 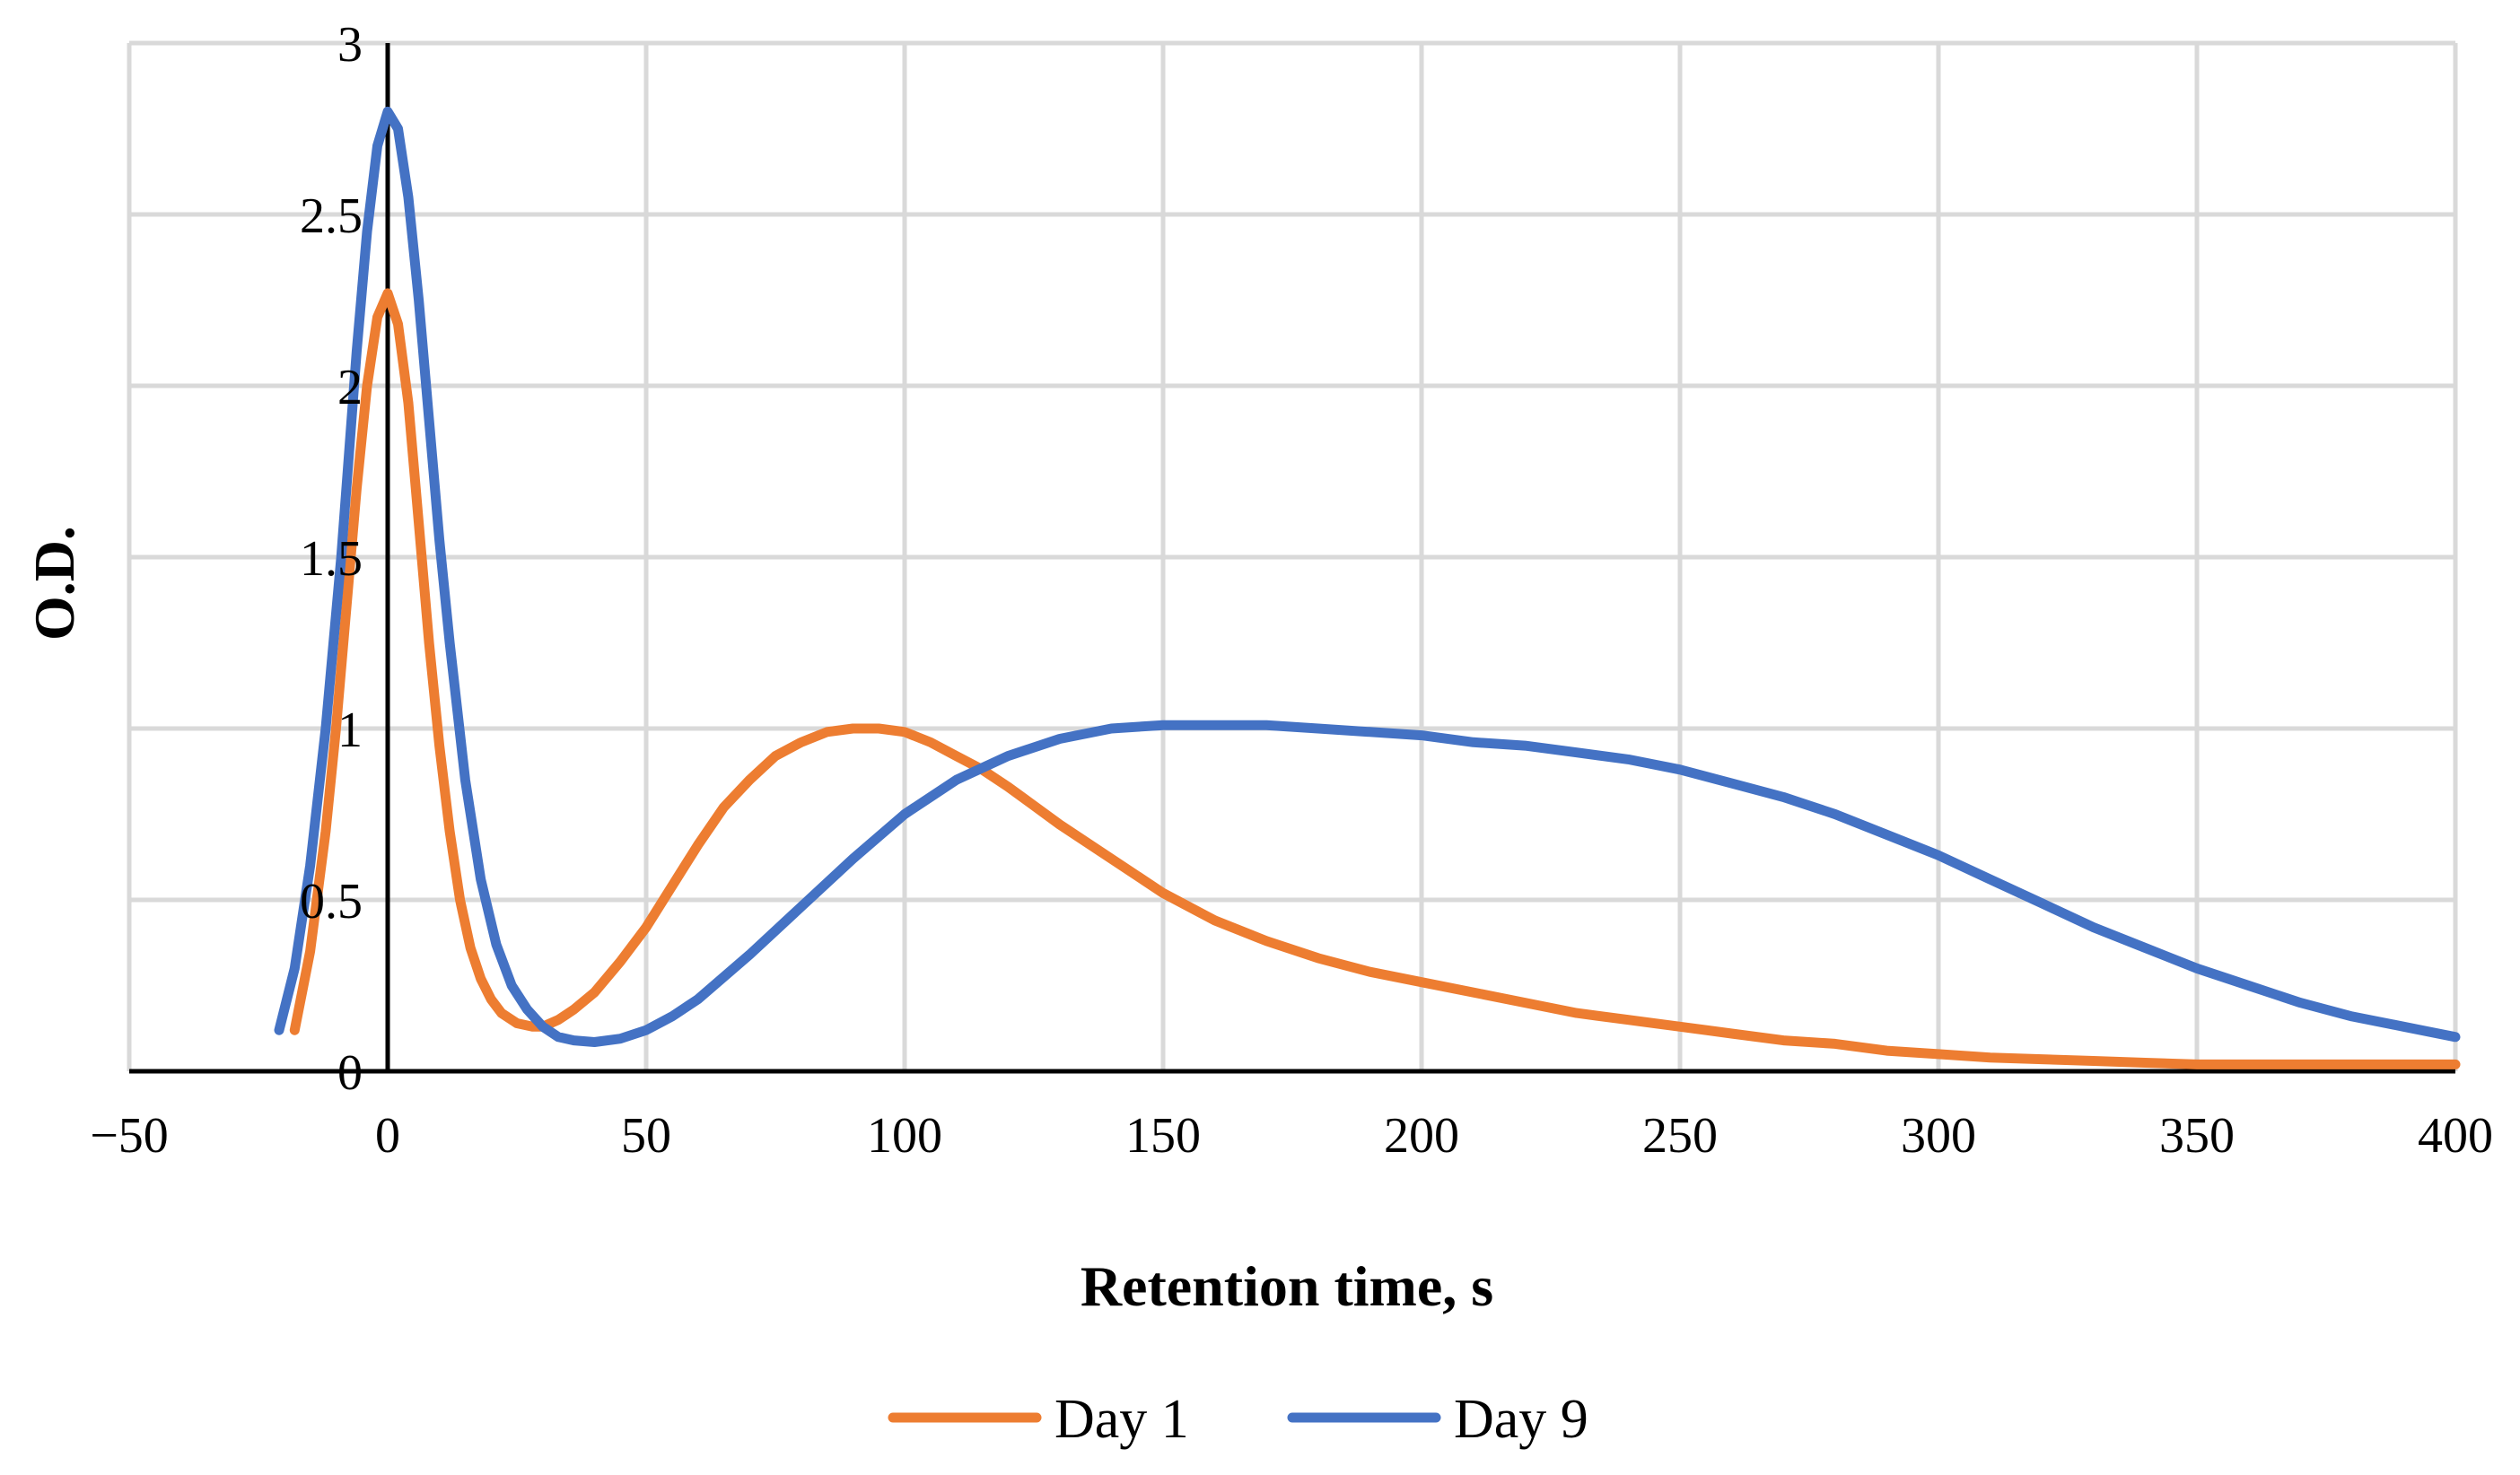 What do you see at coordinates (331, 559) in the screenshot?
I see `y-tick-label: 1.5` at bounding box center [331, 559].